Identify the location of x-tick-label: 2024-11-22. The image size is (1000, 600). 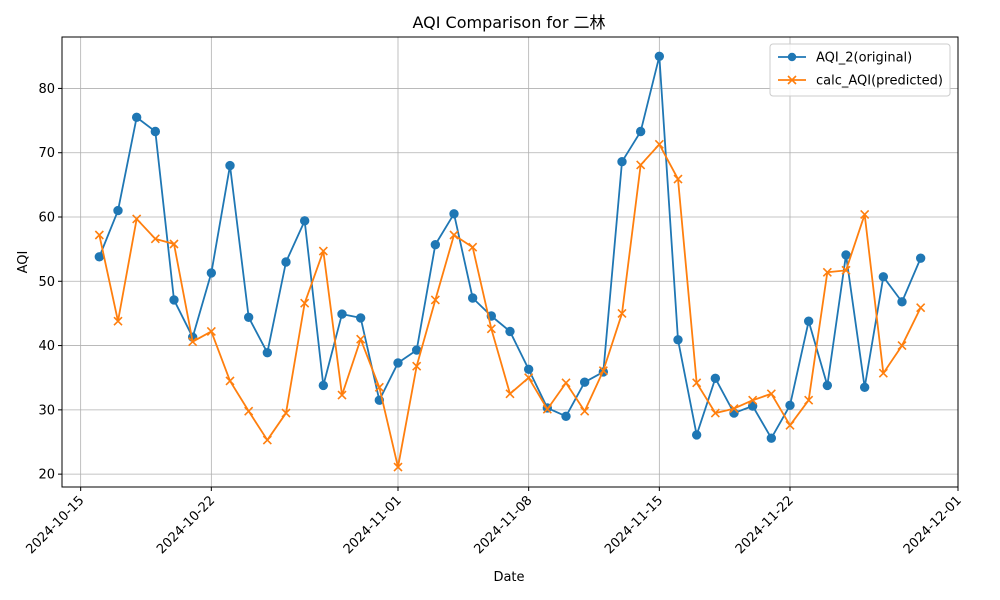
(765, 525).